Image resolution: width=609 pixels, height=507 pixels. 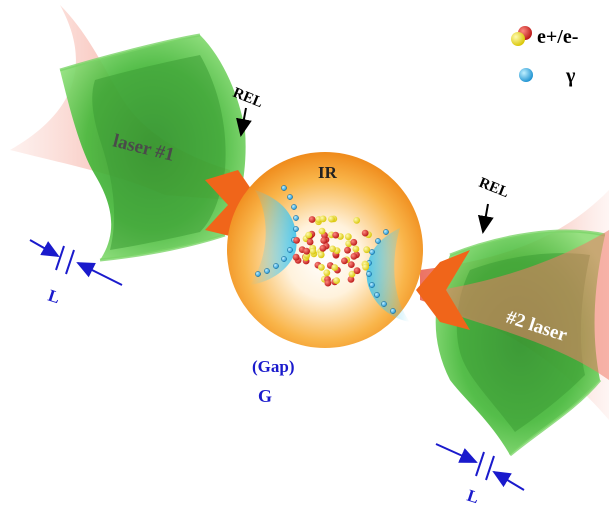 What do you see at coordinates (557, 37) in the screenshot?
I see `legend-pair-label: e+/e-` at bounding box center [557, 37].